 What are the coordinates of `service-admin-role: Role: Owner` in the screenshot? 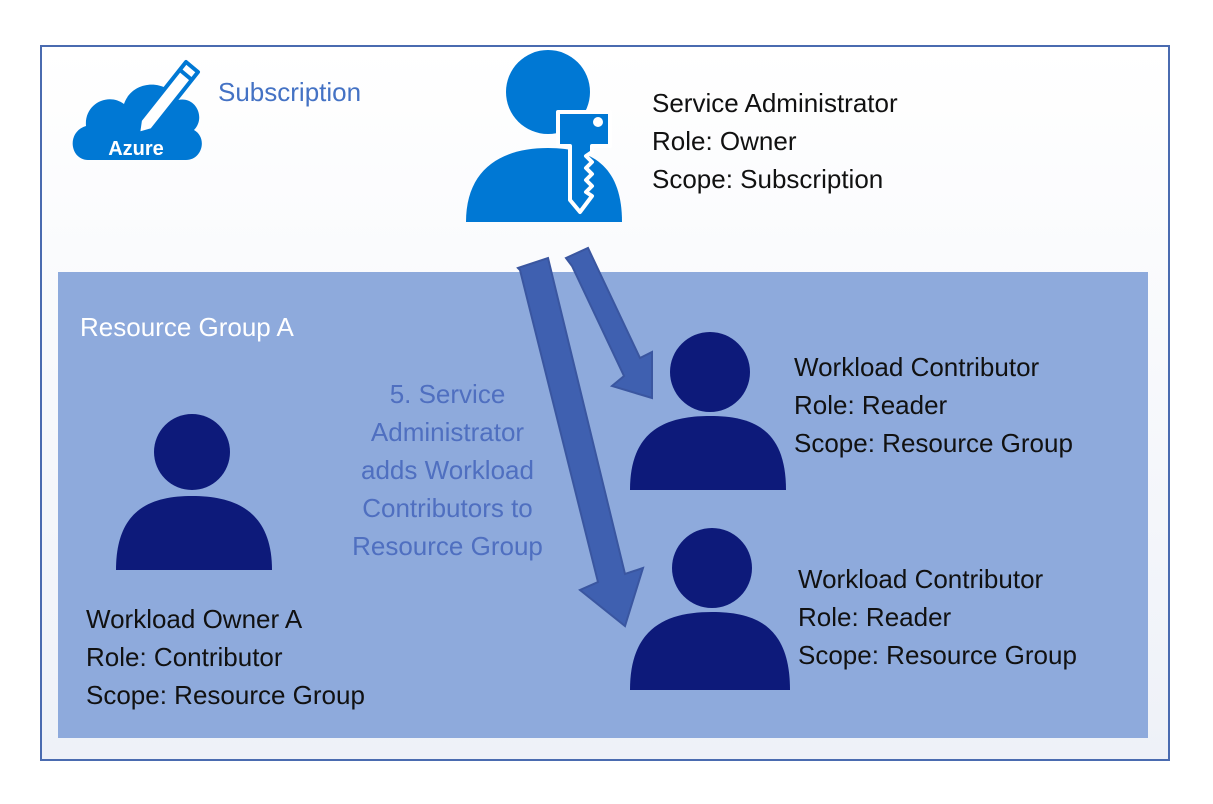 It's located at (724, 141).